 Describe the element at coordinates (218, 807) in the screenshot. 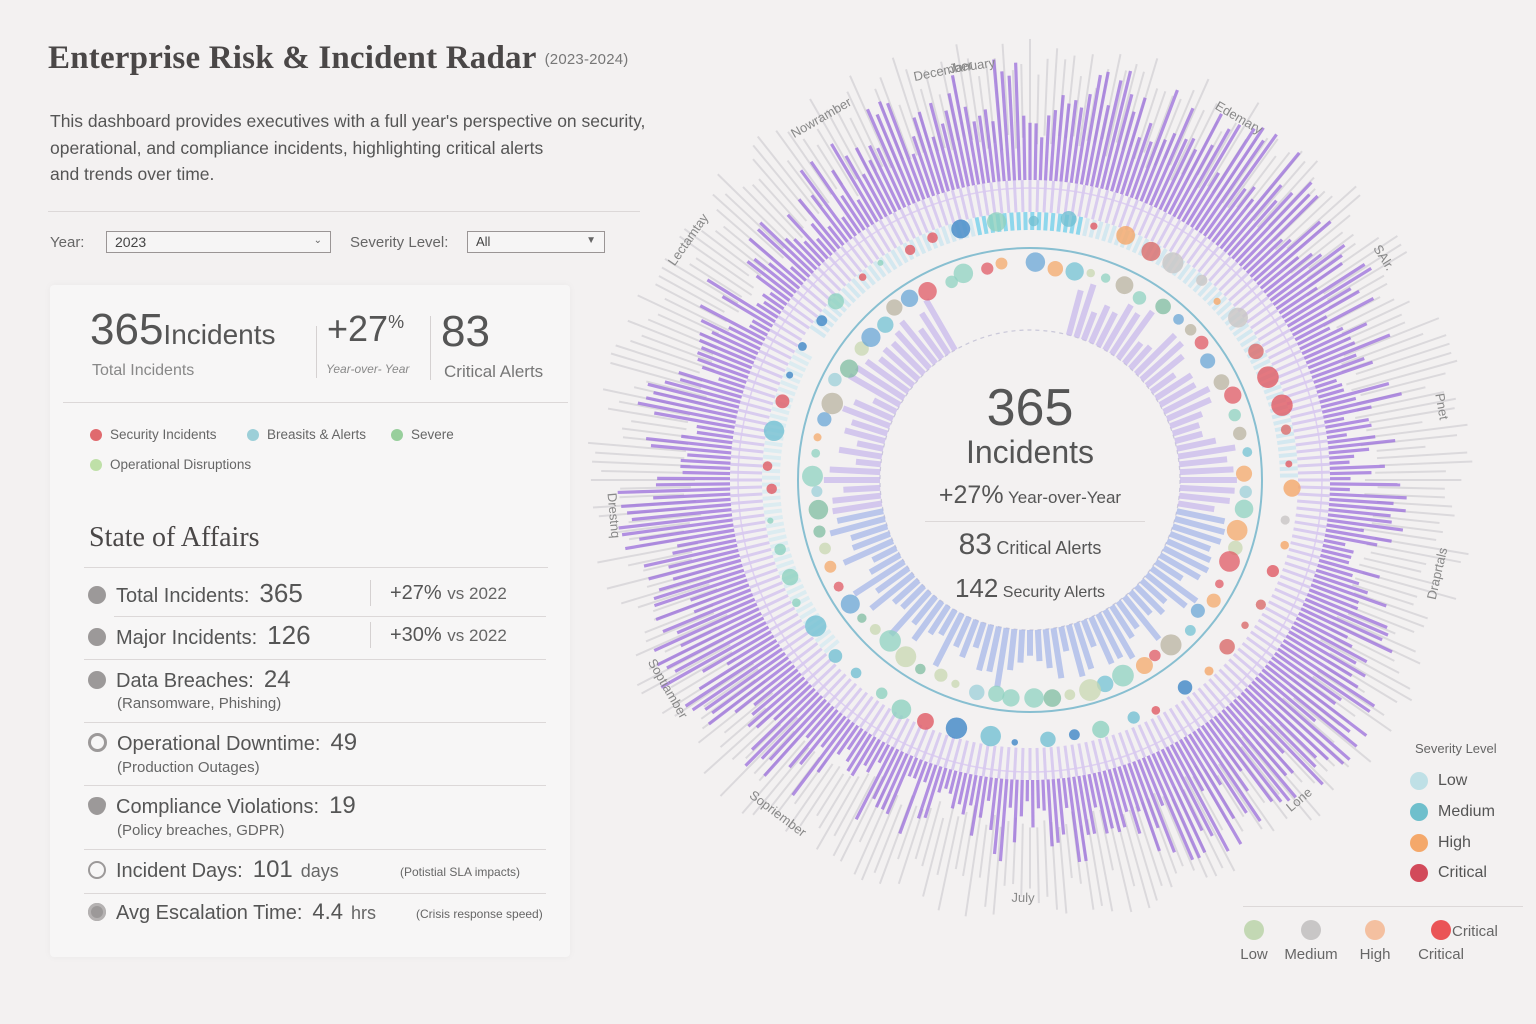

I see `soa-label: Compliance Violations:` at that location.